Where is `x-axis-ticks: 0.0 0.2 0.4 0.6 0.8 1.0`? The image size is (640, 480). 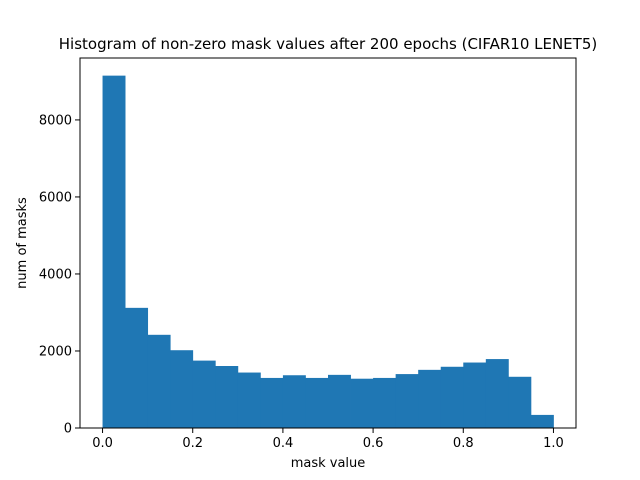 x-axis-ticks: 0.0 0.2 0.4 0.6 0.8 1.0 is located at coordinates (328, 439).